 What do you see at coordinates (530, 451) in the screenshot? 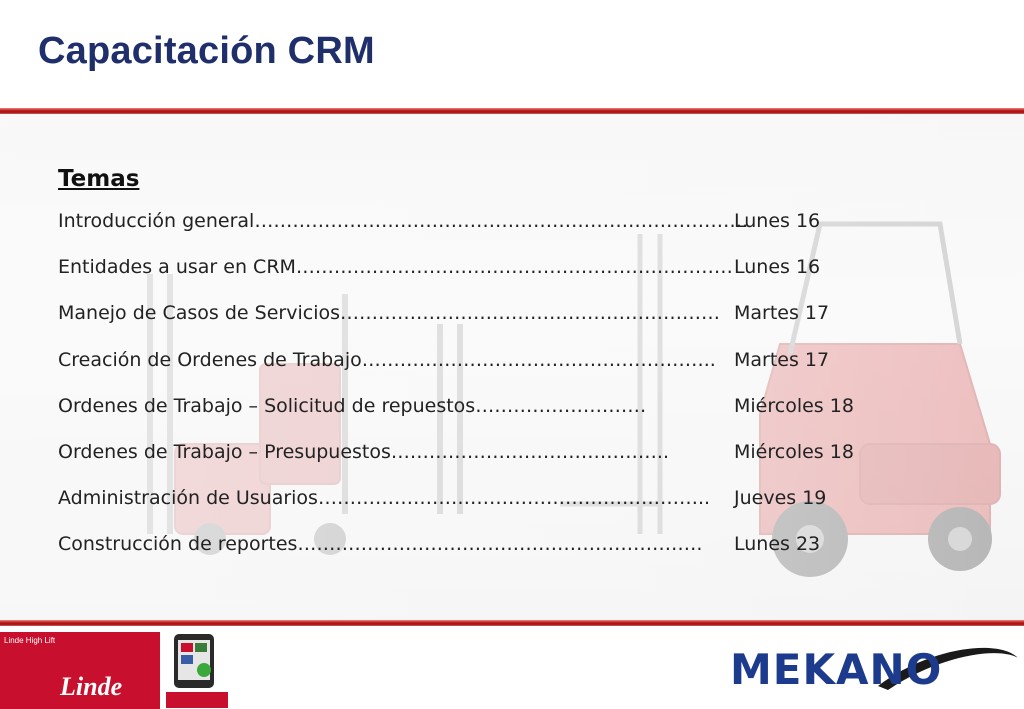
I see `topic-leader-dots: ……………………………………..` at bounding box center [530, 451].